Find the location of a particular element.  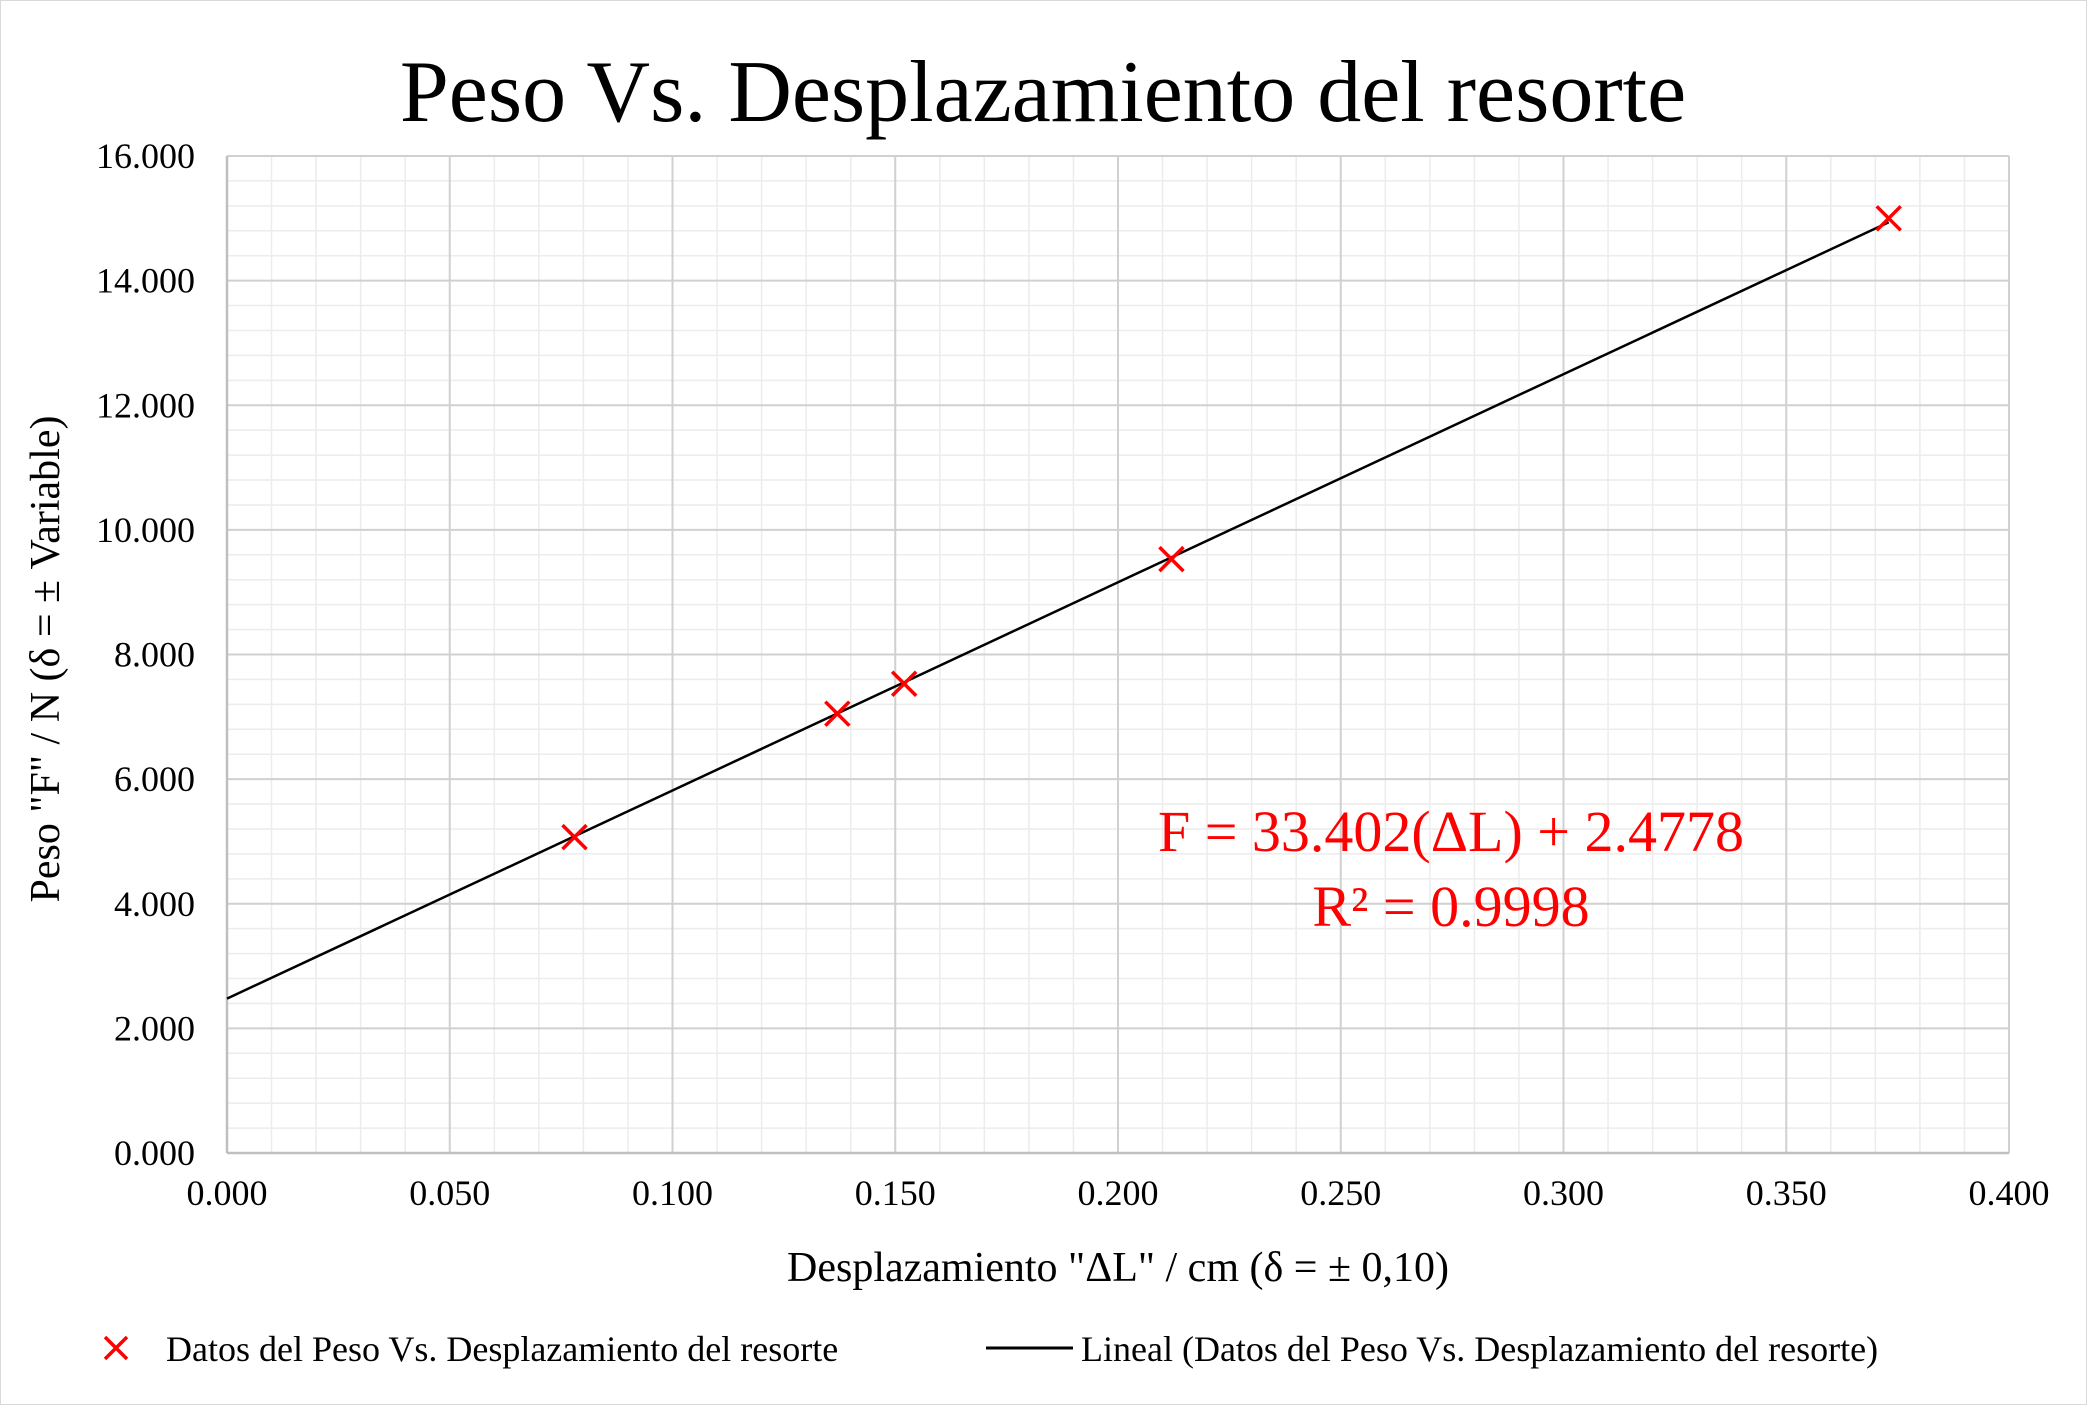

x-tick-label: 0.150 is located at coordinates (895, 1193).